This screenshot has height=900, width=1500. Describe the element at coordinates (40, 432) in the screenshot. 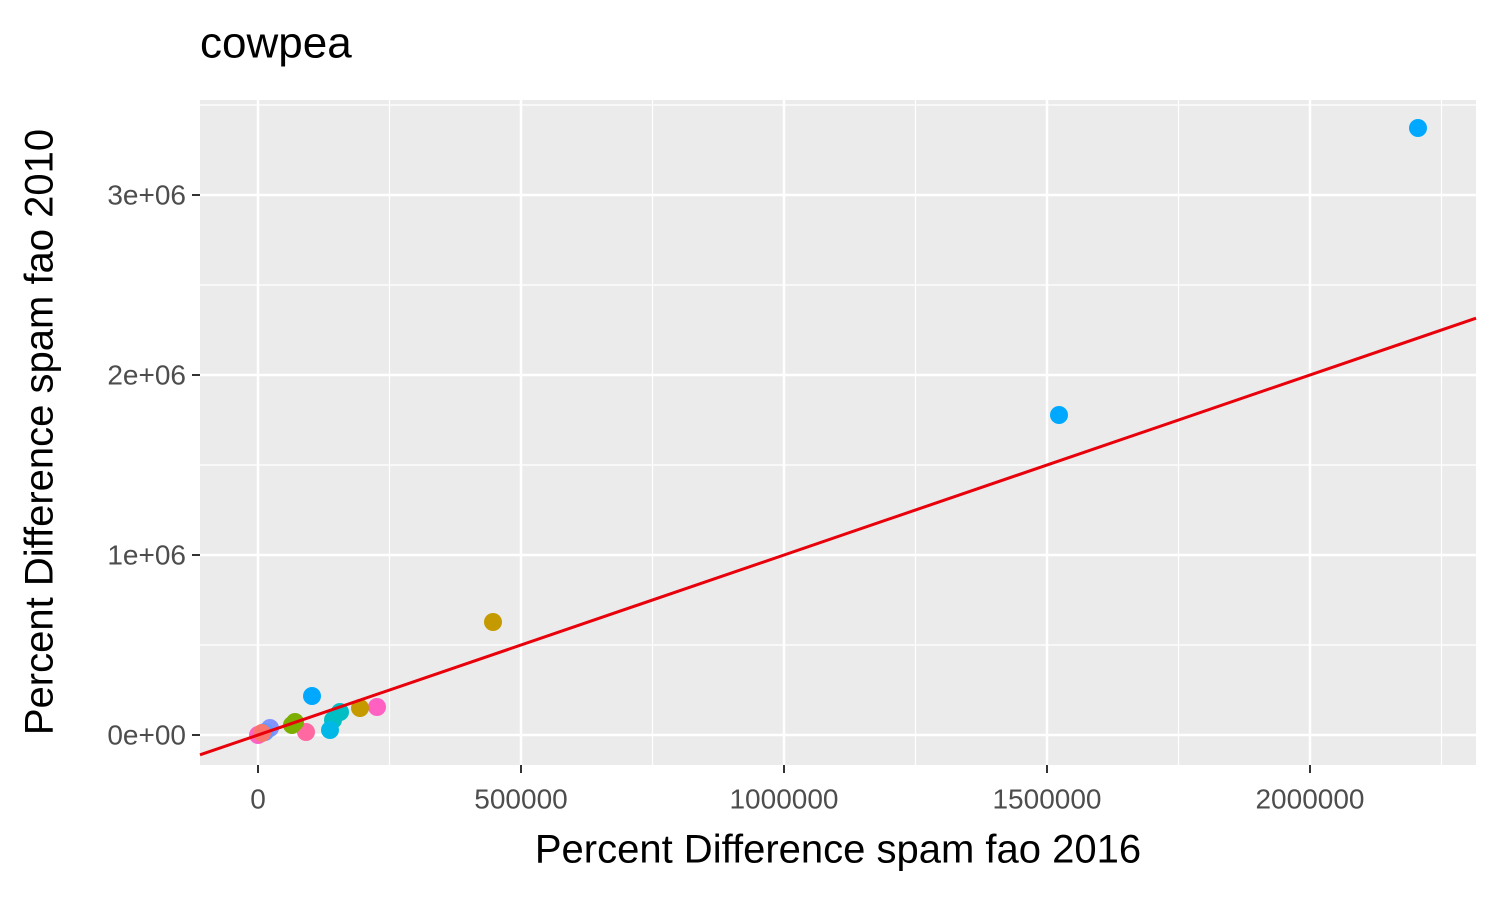

I see `y-axis-title: Percent Difference spam fao 2010` at that location.